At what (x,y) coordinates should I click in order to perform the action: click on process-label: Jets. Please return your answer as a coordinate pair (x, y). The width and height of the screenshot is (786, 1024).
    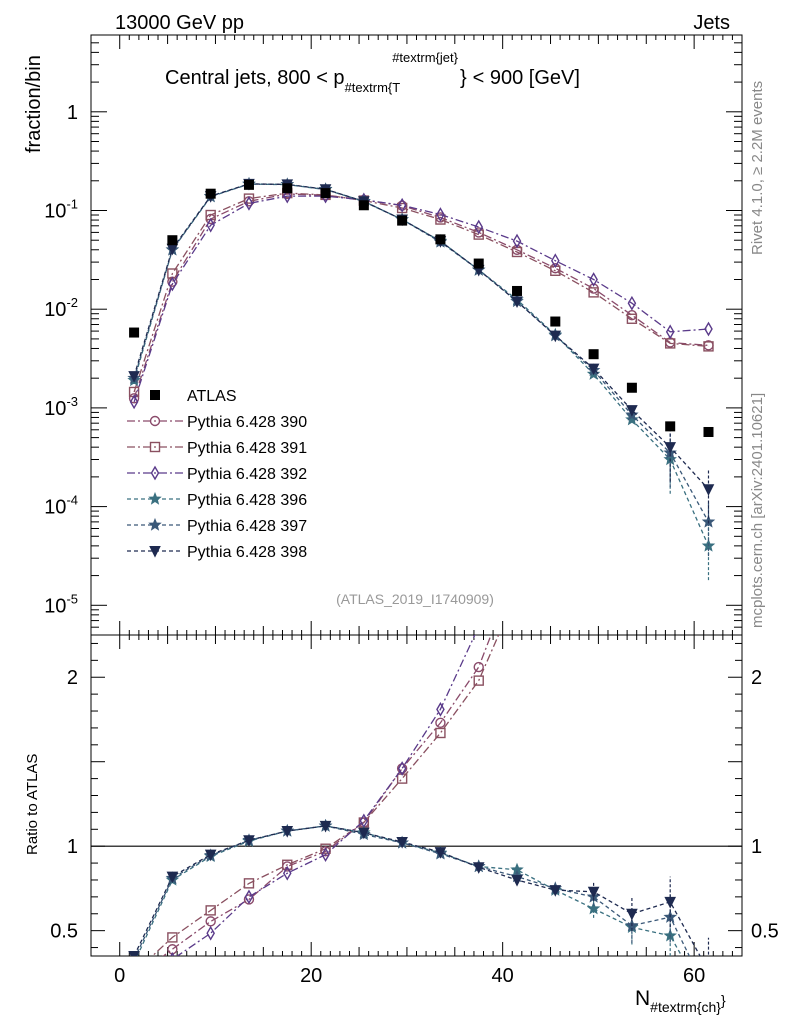
    Looking at the image, I should click on (711, 23).